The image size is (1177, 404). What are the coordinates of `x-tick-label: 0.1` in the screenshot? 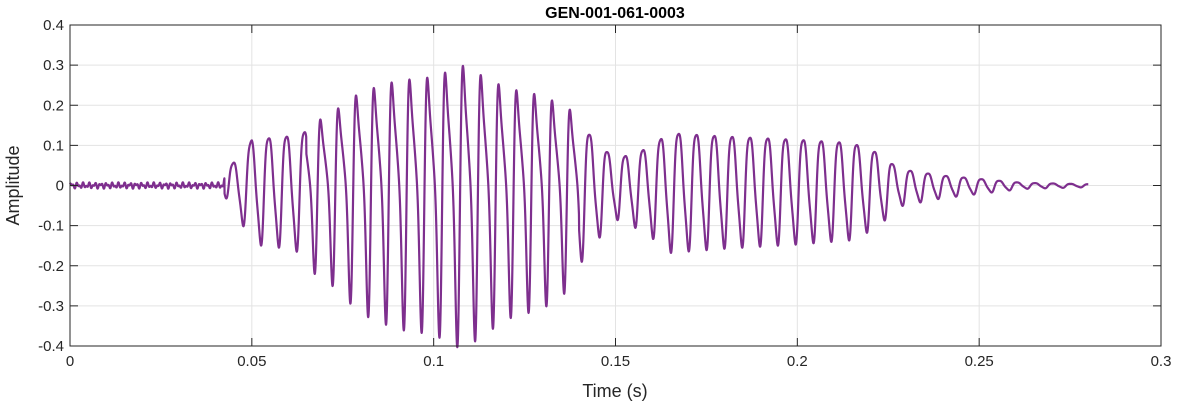 It's located at (433, 361).